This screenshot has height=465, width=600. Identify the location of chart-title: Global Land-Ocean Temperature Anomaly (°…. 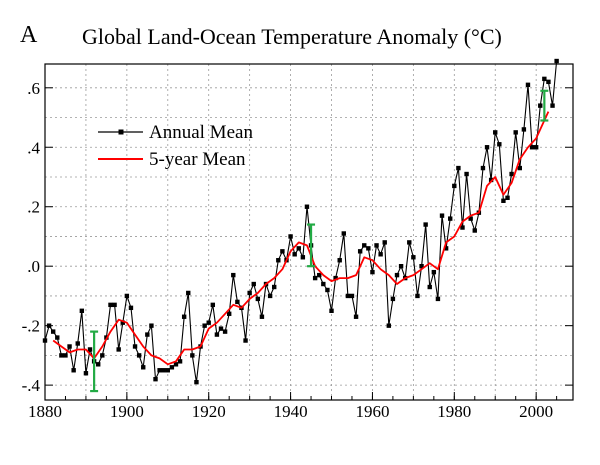
(292, 36).